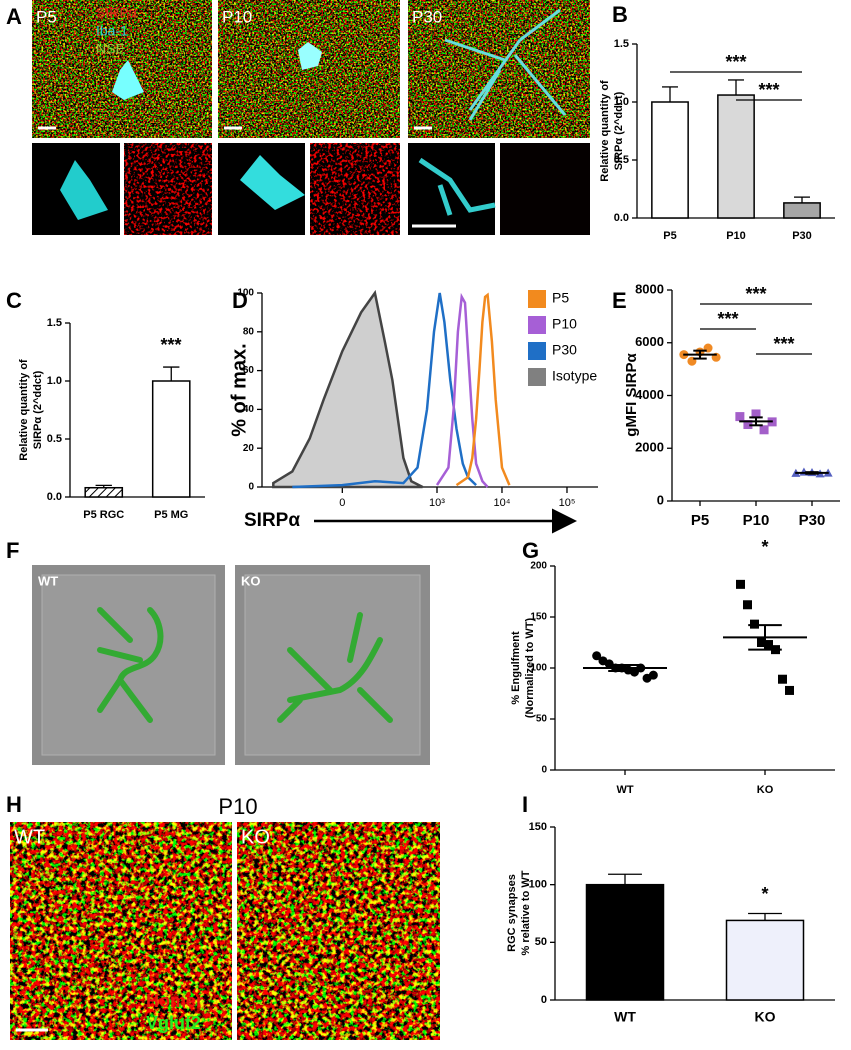 This screenshot has width=851, height=1050. Describe the element at coordinates (574, 376) in the screenshot. I see `legend-label: Isotype` at that location.